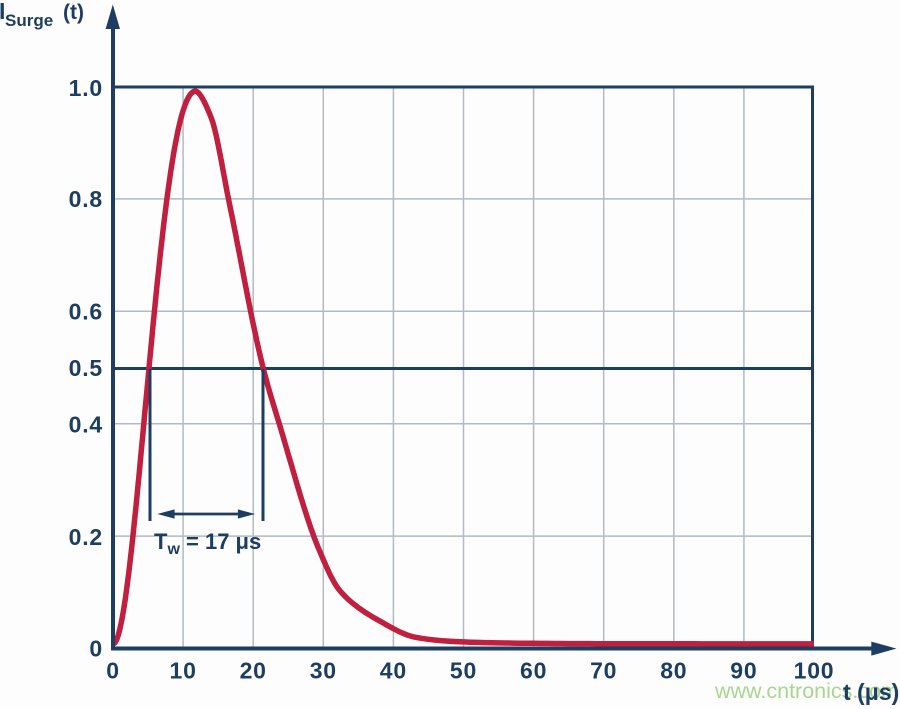  Describe the element at coordinates (86, 537) in the screenshot. I see `svg-text: 0.2` at that location.